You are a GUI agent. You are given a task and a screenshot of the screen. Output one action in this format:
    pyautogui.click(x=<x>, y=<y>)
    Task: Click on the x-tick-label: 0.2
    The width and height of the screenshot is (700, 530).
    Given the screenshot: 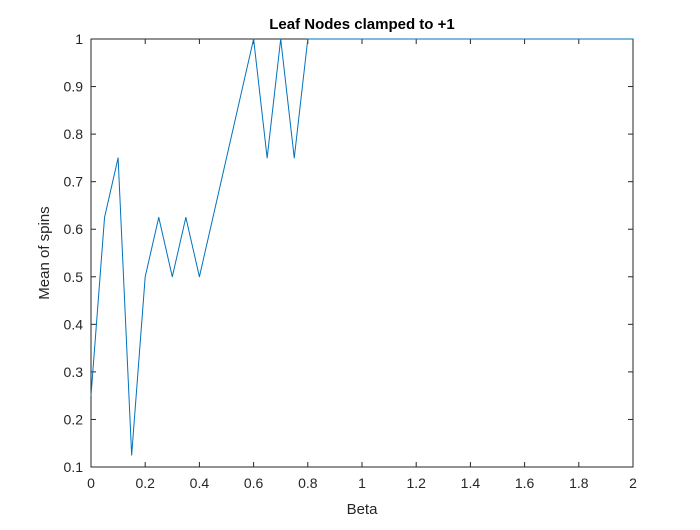 What is the action you would take?
    pyautogui.click(x=145, y=483)
    